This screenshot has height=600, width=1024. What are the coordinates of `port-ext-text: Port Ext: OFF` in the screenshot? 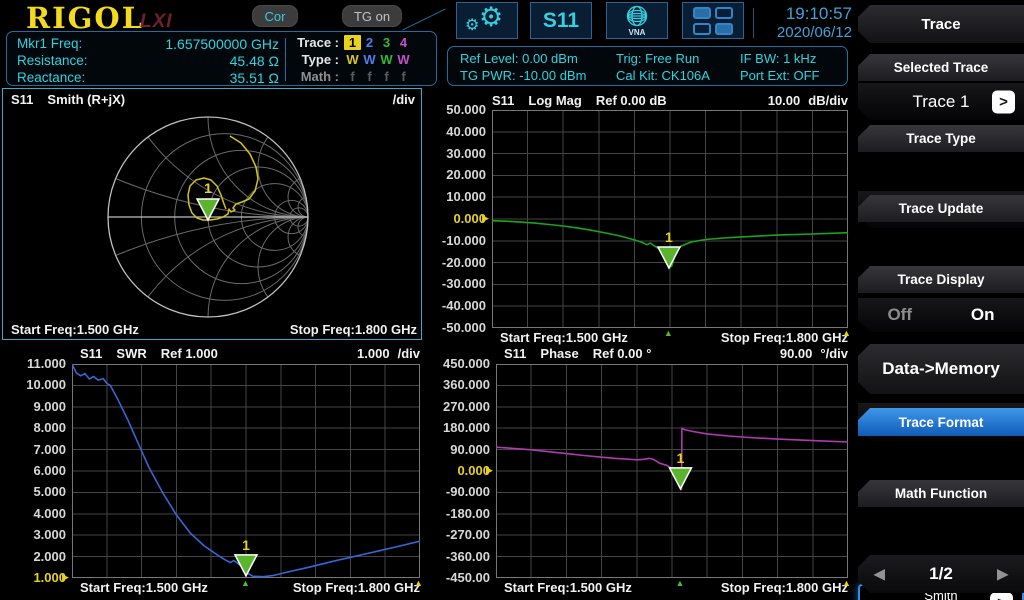 It's located at (780, 75).